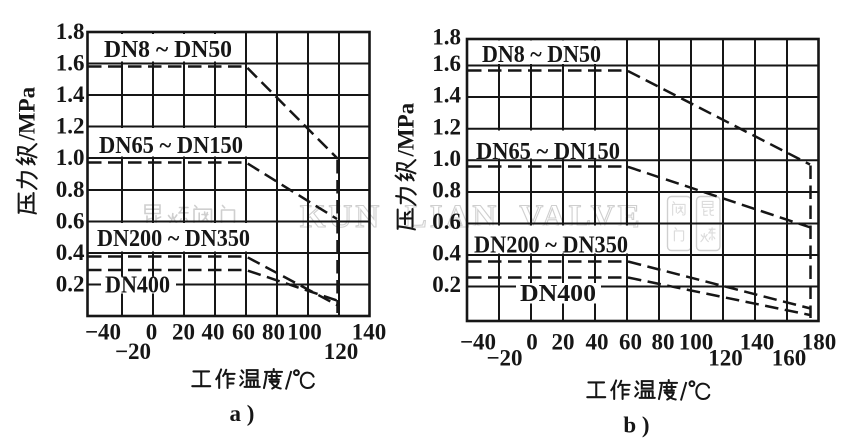 This screenshot has width=865, height=442. Describe the element at coordinates (242, 413) in the screenshot. I see `svg-text: a )` at that location.